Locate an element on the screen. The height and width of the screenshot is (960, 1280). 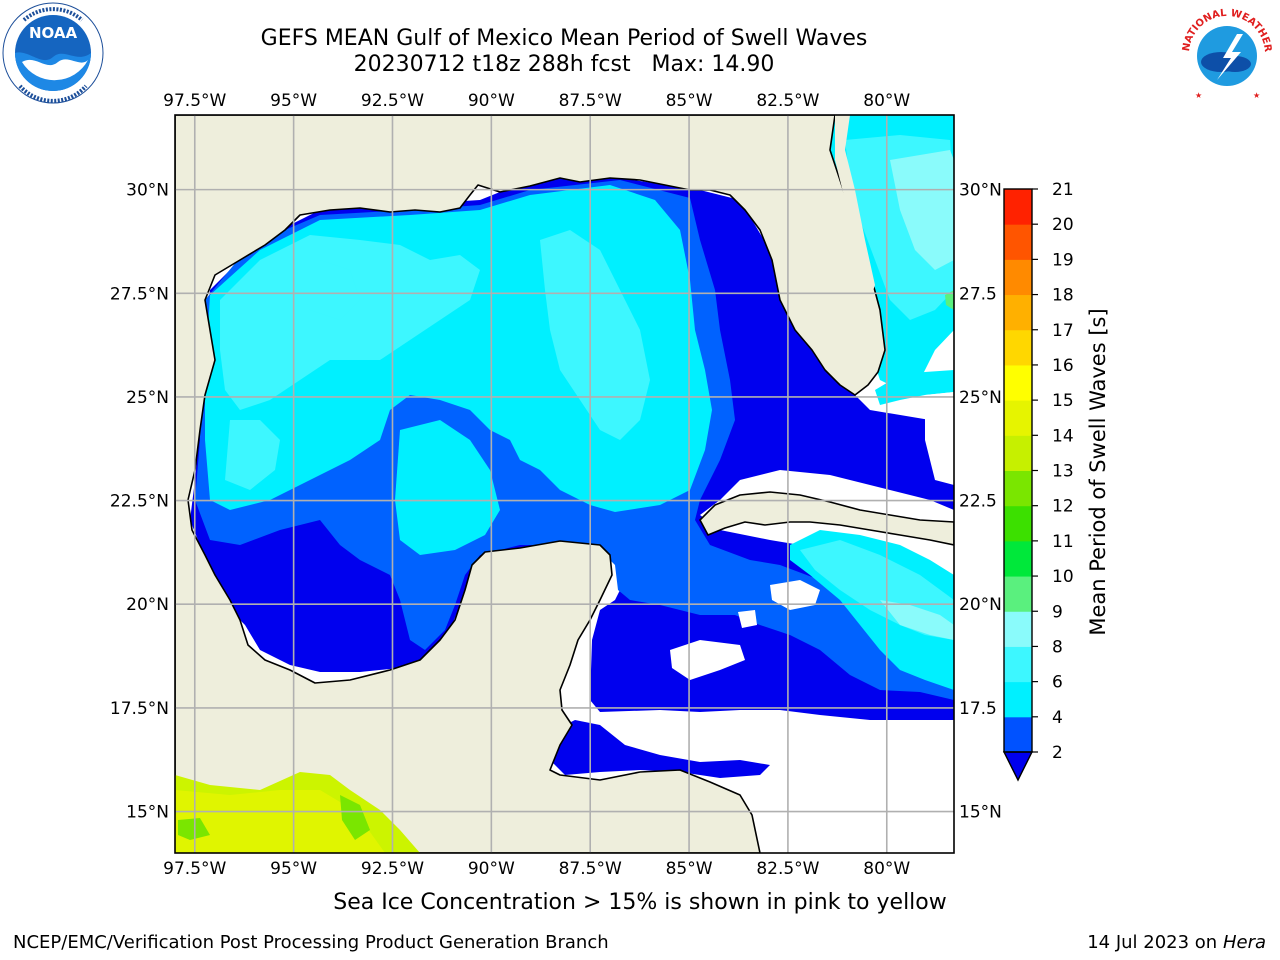
host-name: Hera is located at coordinates (1244, 942).